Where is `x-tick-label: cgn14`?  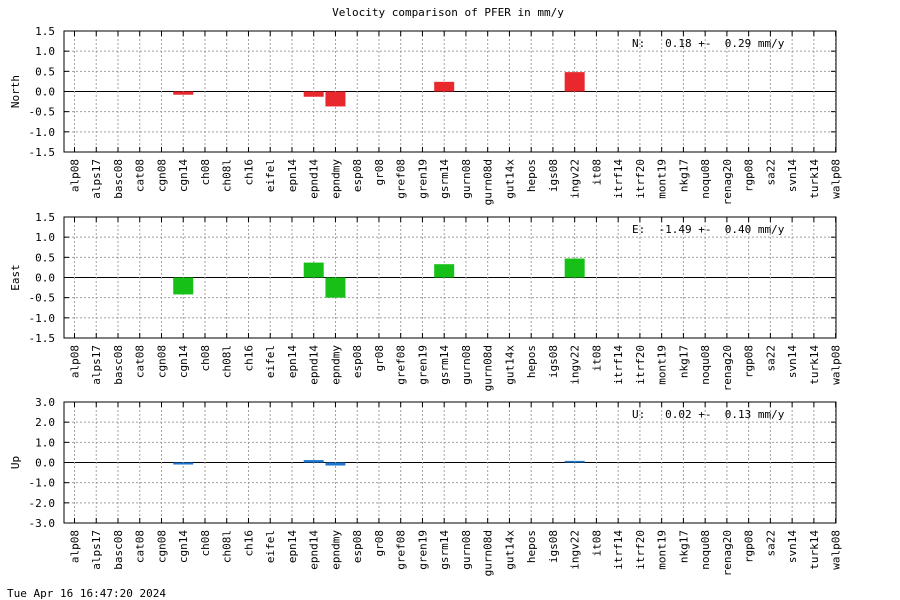
x-tick-label: cgn14 is located at coordinates (183, 361).